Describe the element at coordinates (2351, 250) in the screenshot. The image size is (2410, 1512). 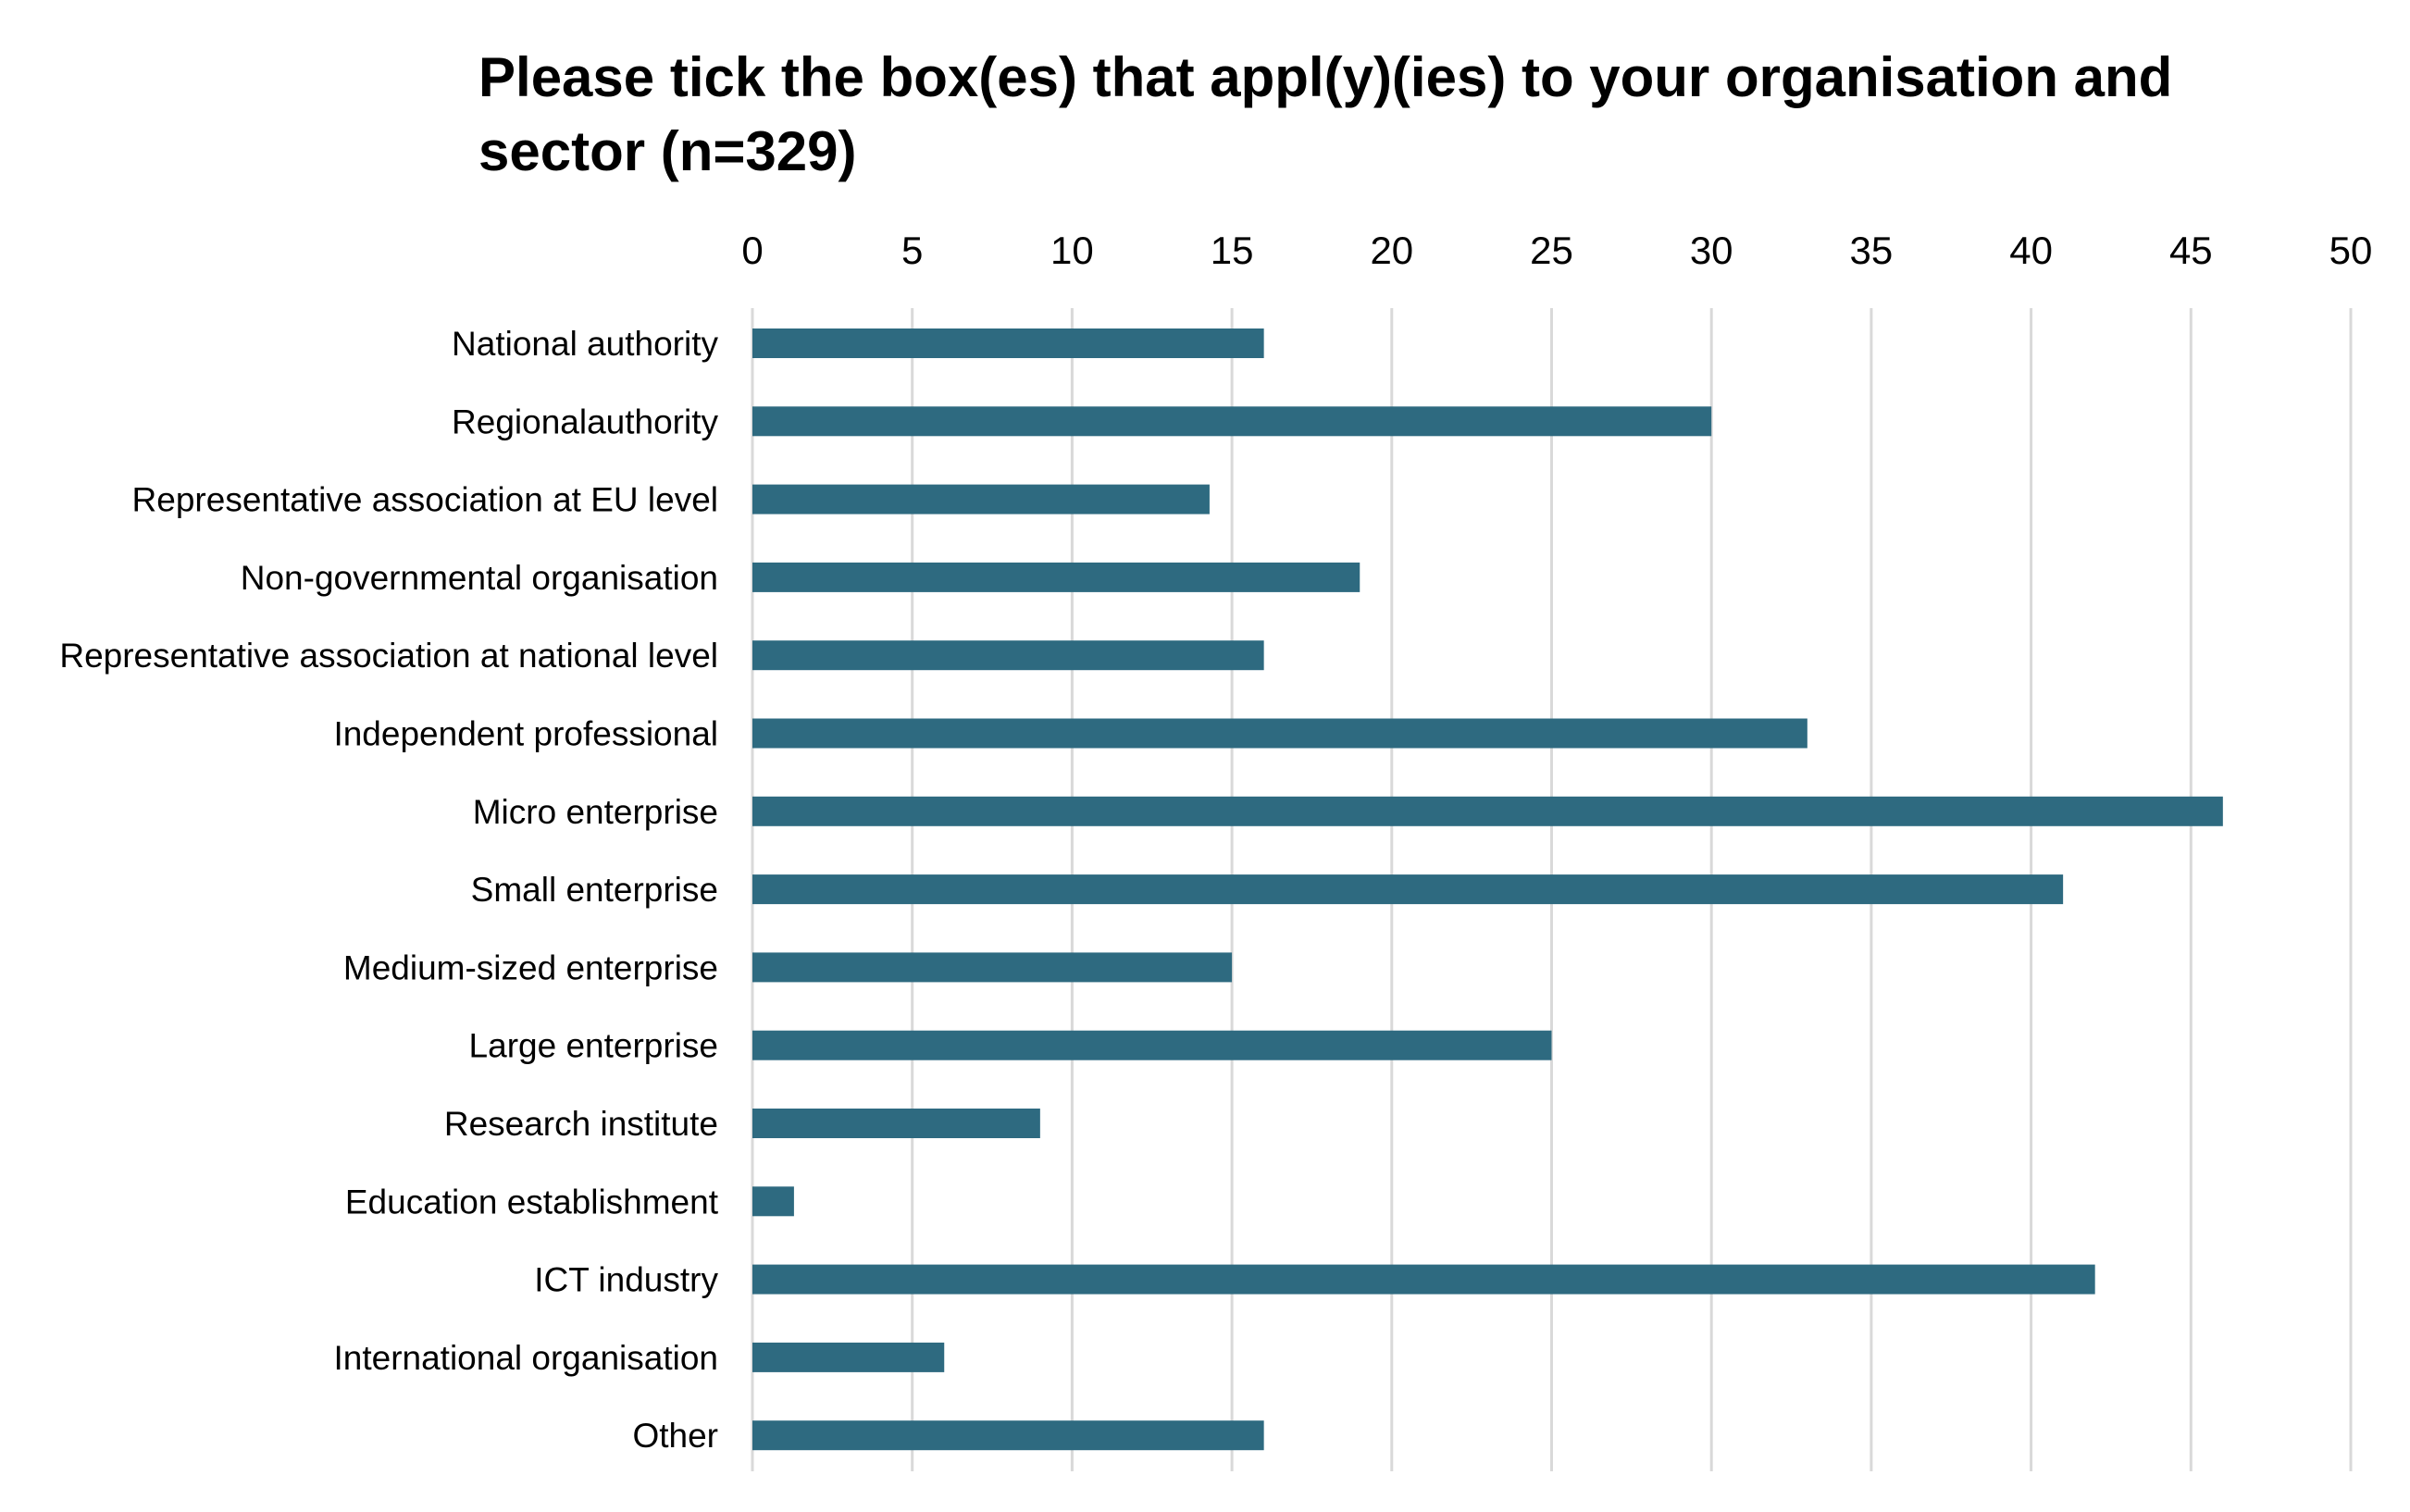
I see `x-tick-label: 50` at that location.